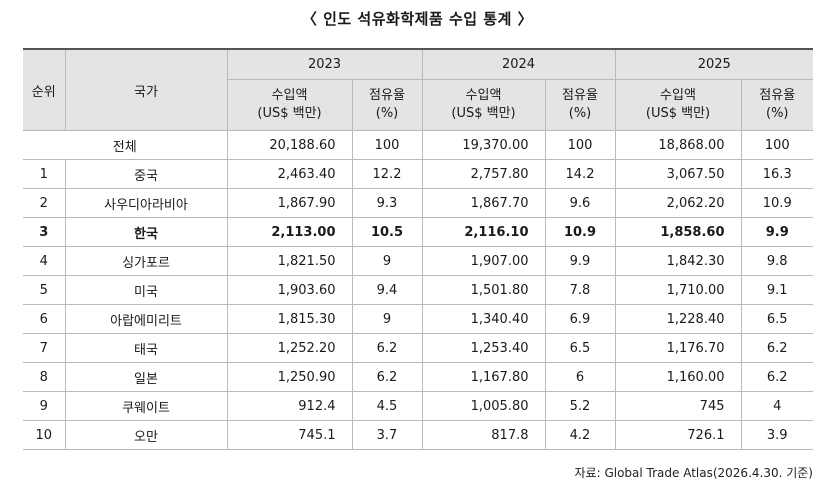 Image resolution: width=835 pixels, height=494 pixels. What do you see at coordinates (146, 348) in the screenshot?
I see `country-cell: 태국` at bounding box center [146, 348].